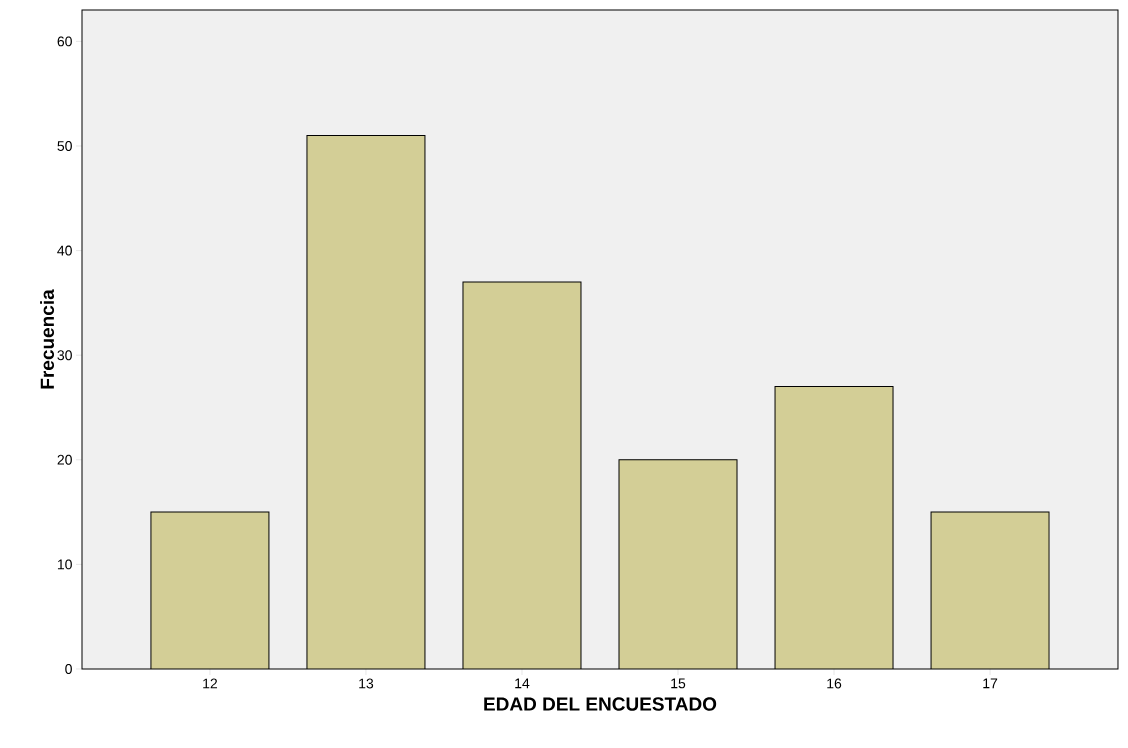 The width and height of the screenshot is (1128, 748). I want to click on y-tick-label: 0, so click(68, 669).